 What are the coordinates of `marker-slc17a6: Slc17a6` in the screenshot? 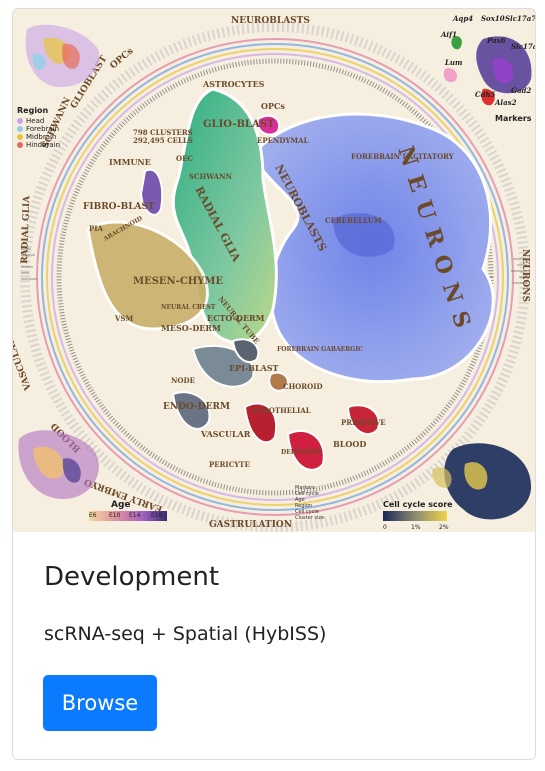 It's located at (523, 46).